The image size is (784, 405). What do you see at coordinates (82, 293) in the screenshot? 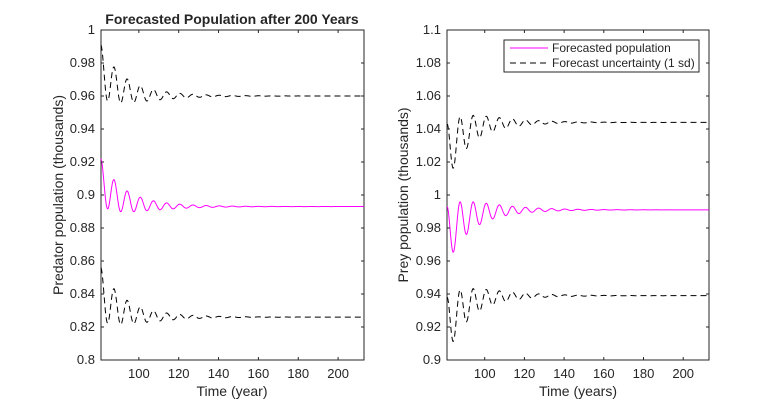
I see `y-tick-label: 0.84` at bounding box center [82, 293].